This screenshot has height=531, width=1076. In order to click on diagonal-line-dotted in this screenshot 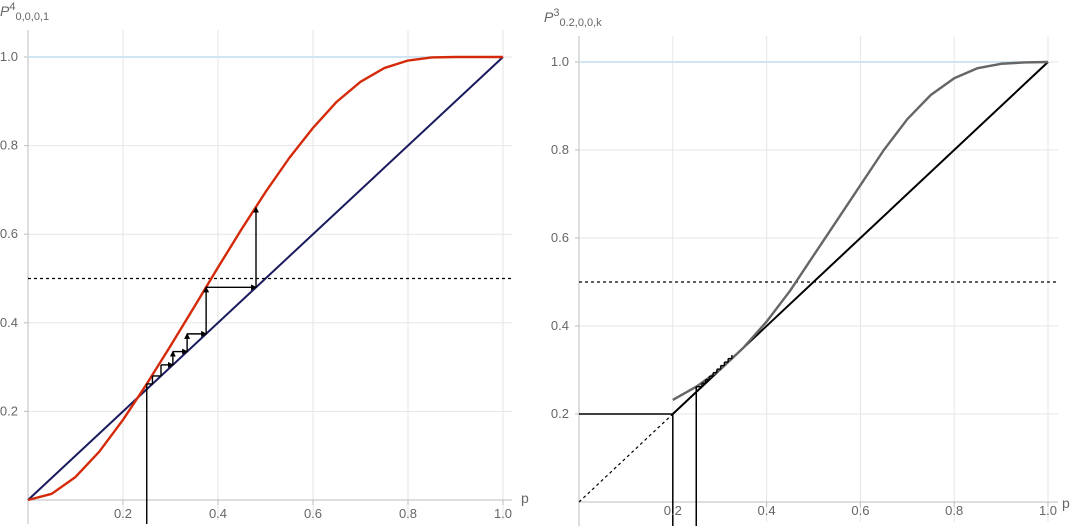, I will do `click(626, 458)`.